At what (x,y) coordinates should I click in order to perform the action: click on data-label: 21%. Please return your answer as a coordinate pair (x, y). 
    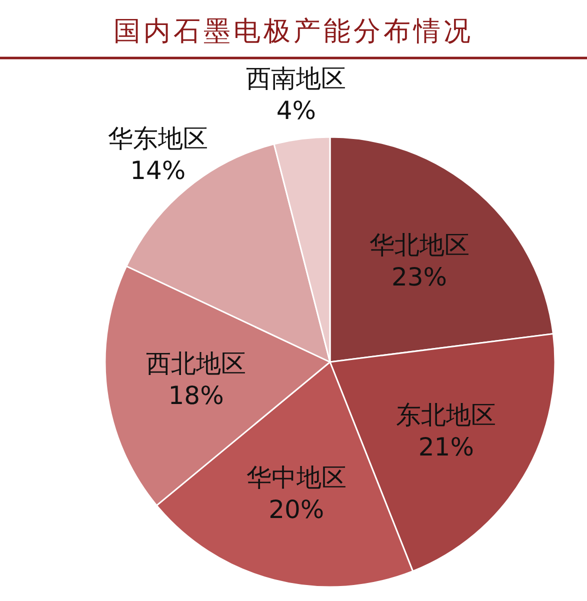
    Looking at the image, I should click on (446, 447).